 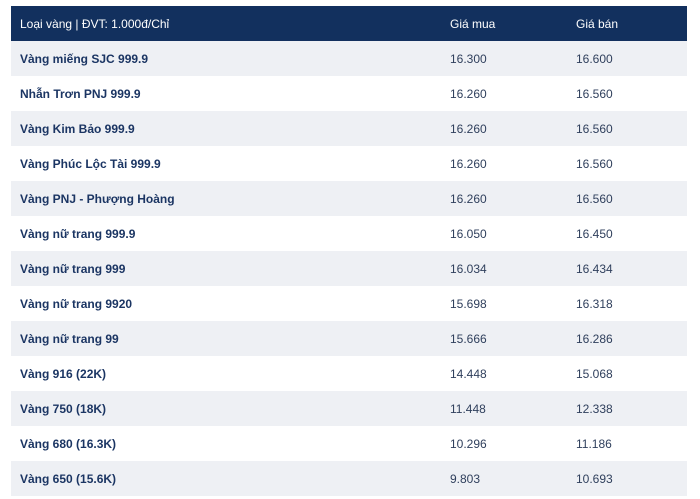 What do you see at coordinates (468, 58) in the screenshot?
I see `buy-price-cell: 16.300` at bounding box center [468, 58].